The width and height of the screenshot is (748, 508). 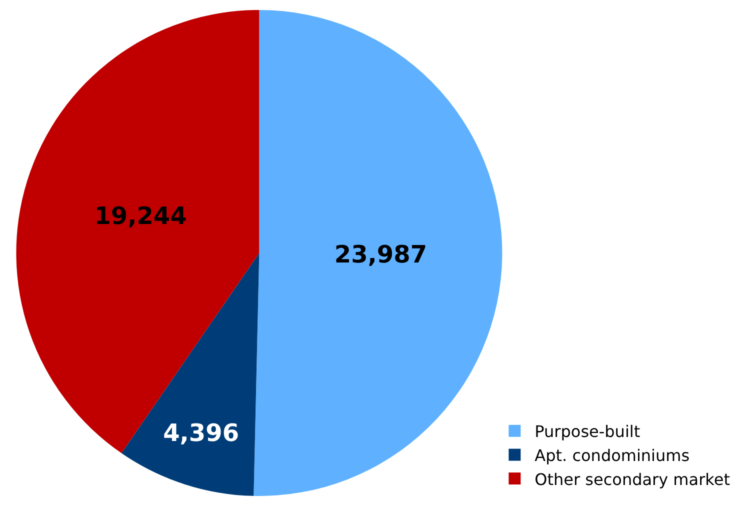 What do you see at coordinates (632, 479) in the screenshot?
I see `legend-label: Other secondary market` at bounding box center [632, 479].